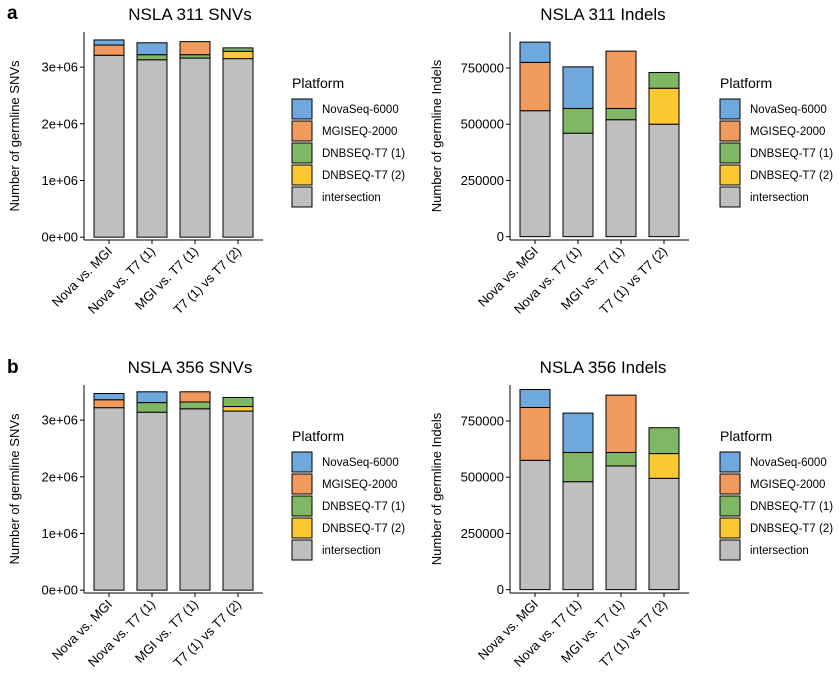 This screenshot has width=839, height=699. I want to click on chart-title: NSLA 356 Indels, so click(603, 367).